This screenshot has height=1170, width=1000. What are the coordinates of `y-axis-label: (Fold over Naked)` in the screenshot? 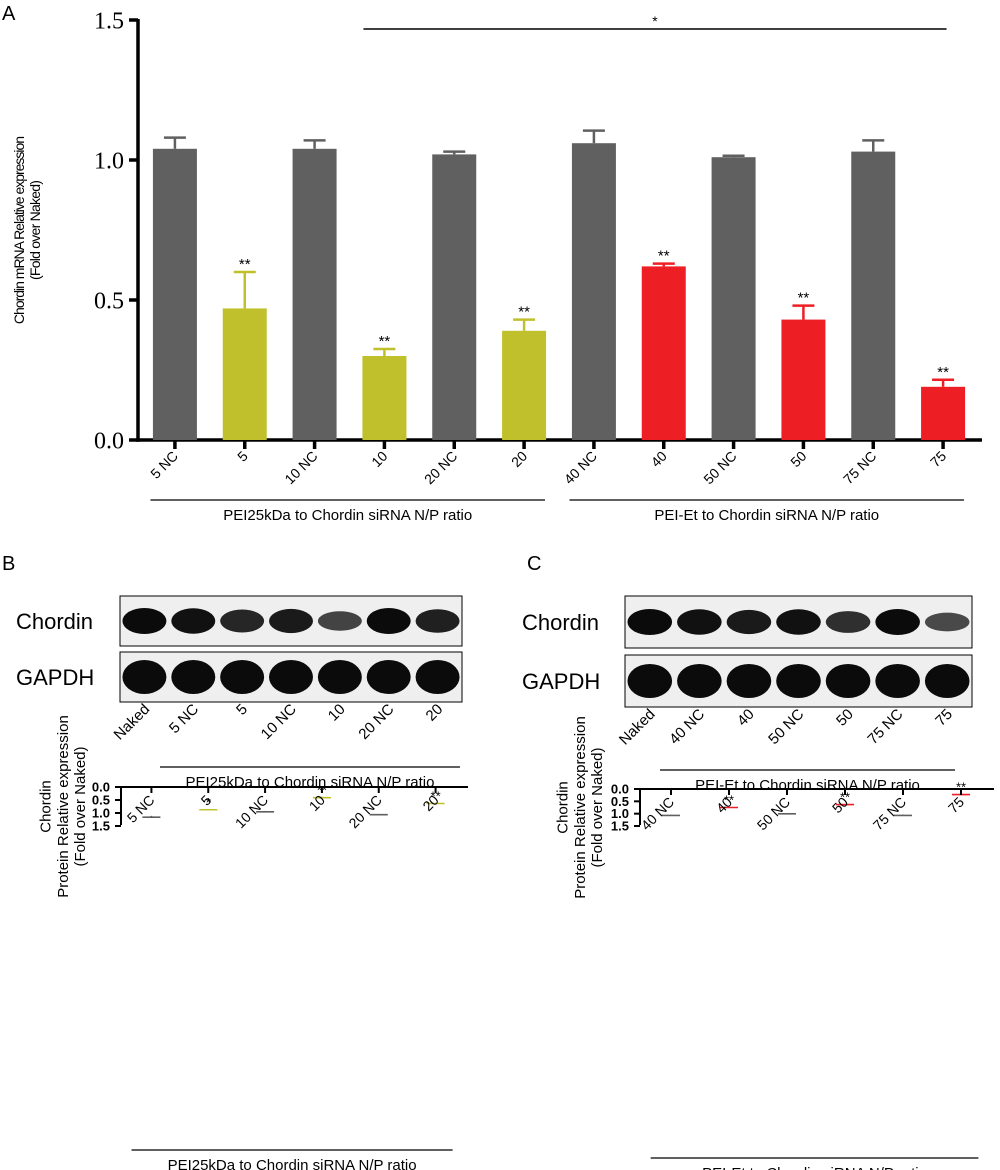 It's located at (597, 807).